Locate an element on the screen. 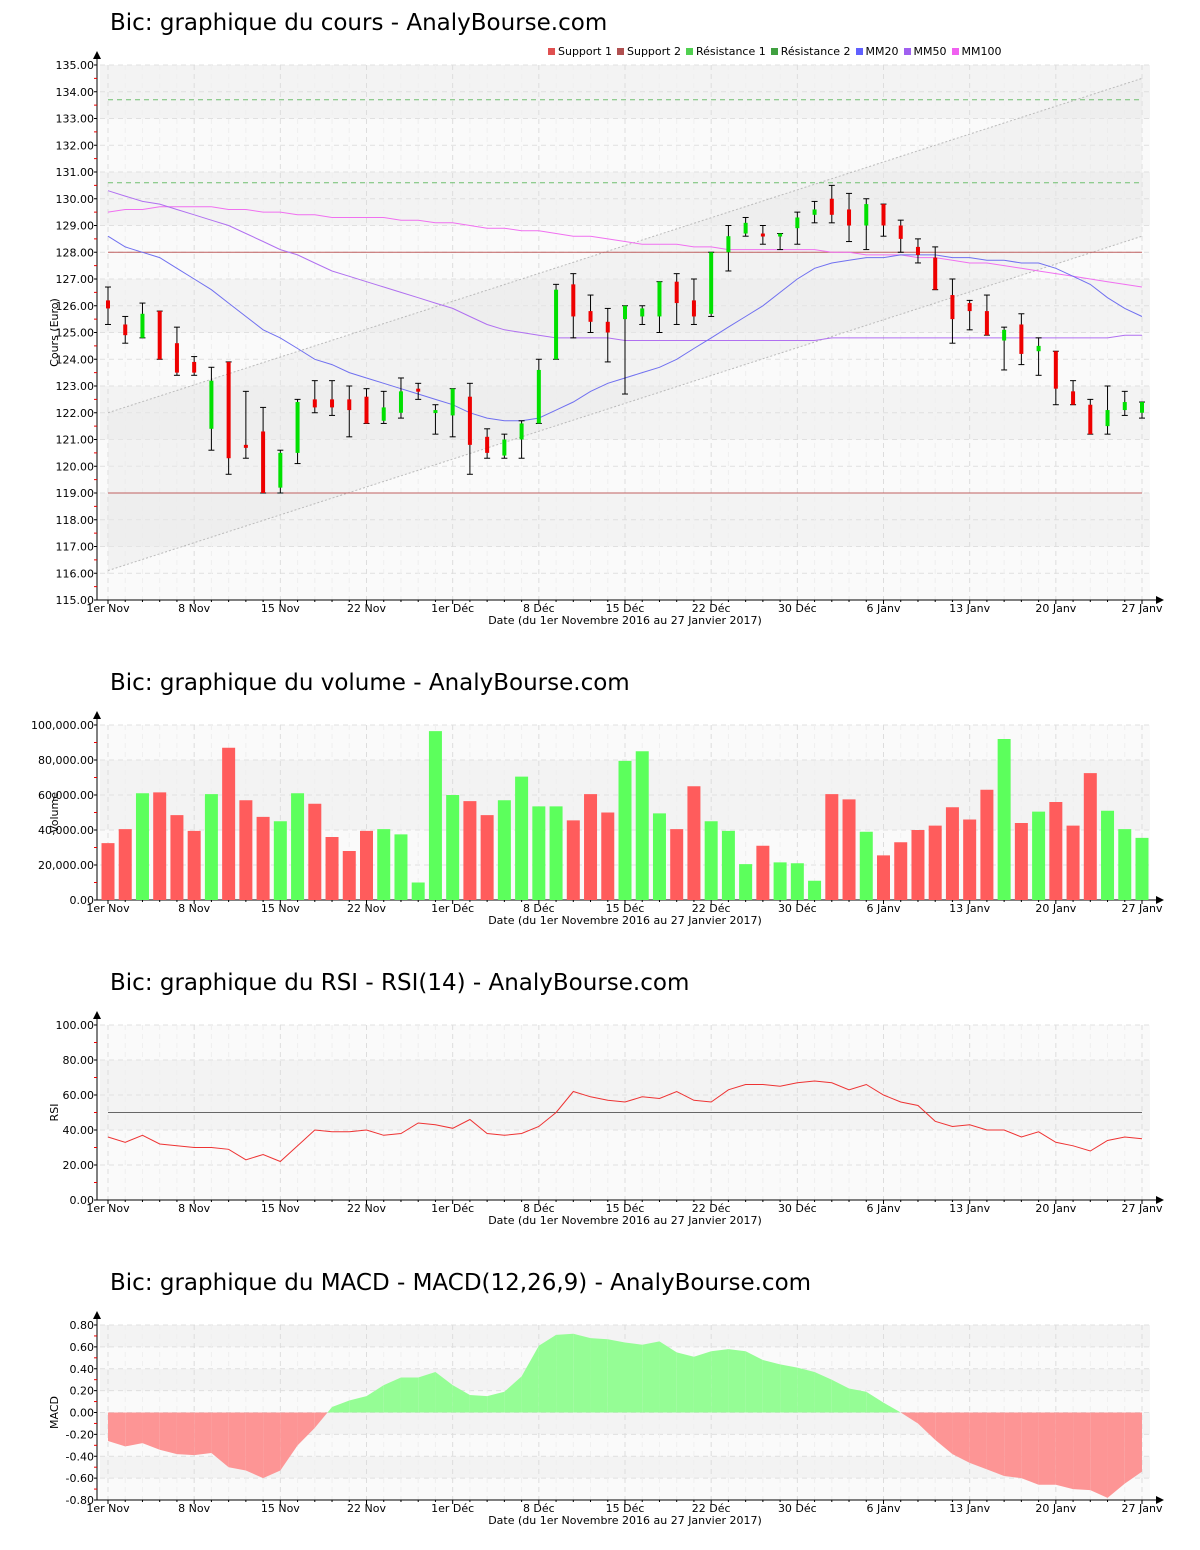  y-tick-label: 0.80 is located at coordinates (82, 1325).